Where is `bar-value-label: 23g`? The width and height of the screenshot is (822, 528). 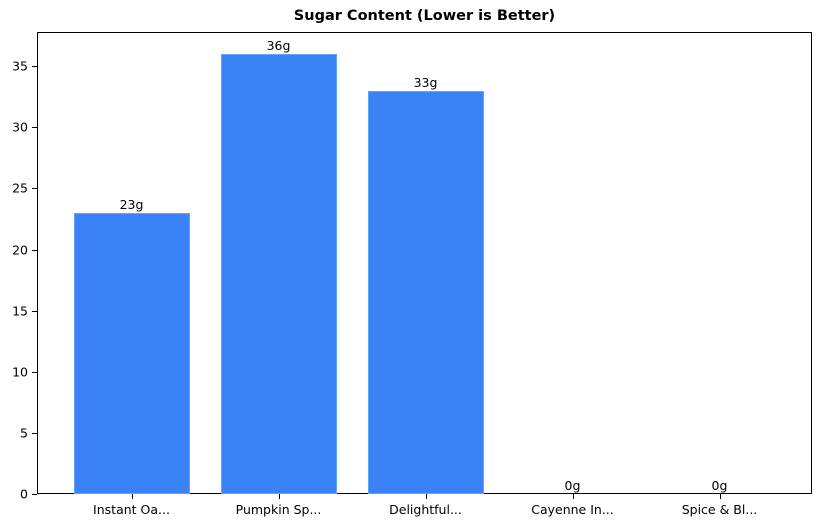 bar-value-label: 23g is located at coordinates (131, 204).